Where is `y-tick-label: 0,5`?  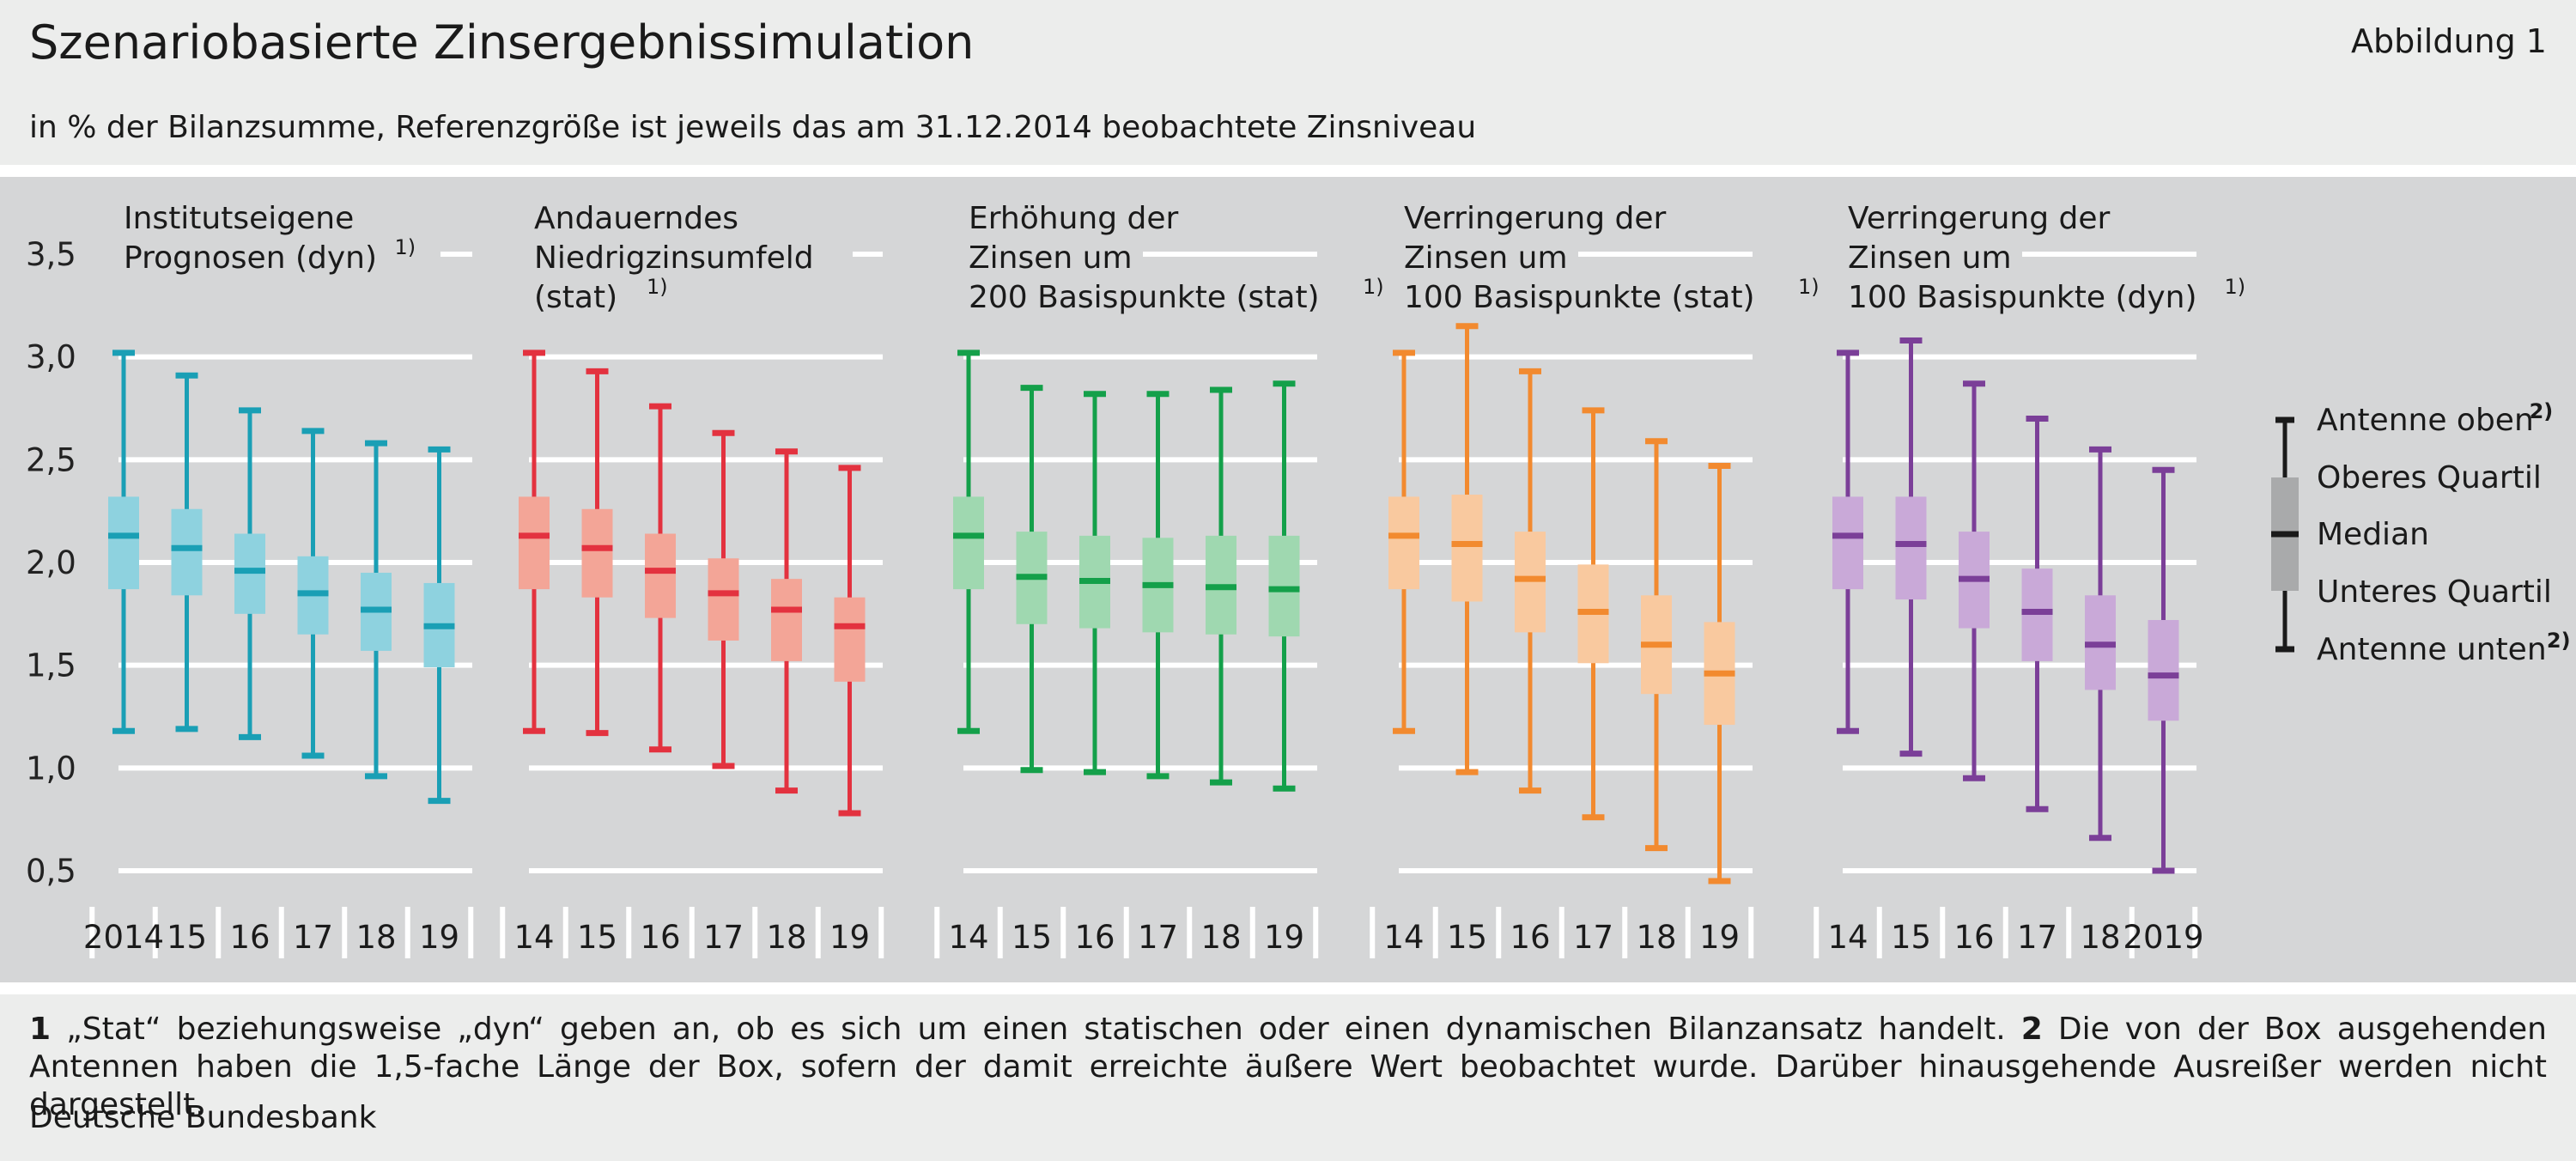
y-tick-label: 0,5 is located at coordinates (51, 871).